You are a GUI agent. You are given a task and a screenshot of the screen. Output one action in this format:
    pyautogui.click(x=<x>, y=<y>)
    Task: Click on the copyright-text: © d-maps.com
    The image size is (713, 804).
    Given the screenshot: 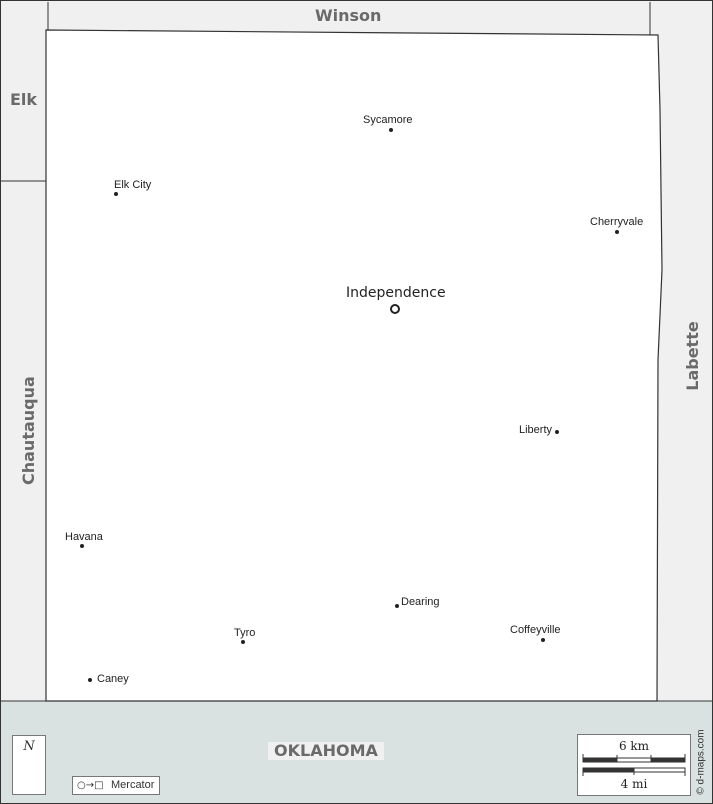 What is the action you would take?
    pyautogui.click(x=701, y=762)
    